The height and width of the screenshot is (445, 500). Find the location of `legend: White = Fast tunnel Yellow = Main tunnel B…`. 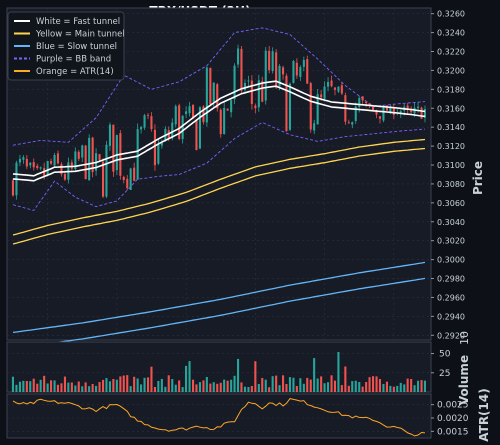

legend: White = Fast tunnel Yellow = Main tunnel B… is located at coordinates (66, 46).